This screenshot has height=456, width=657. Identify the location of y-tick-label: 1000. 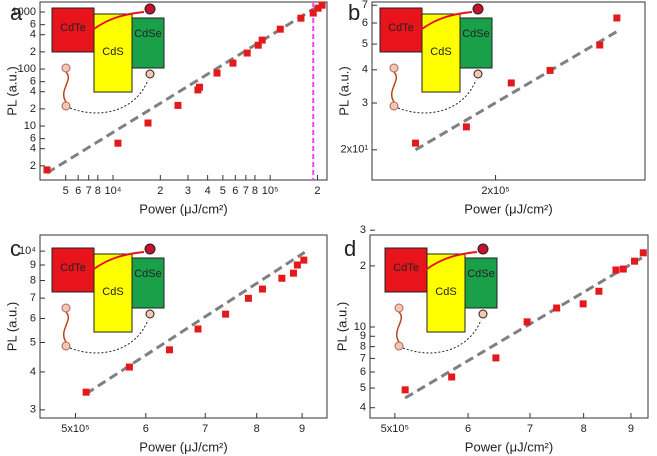
(24, 12).